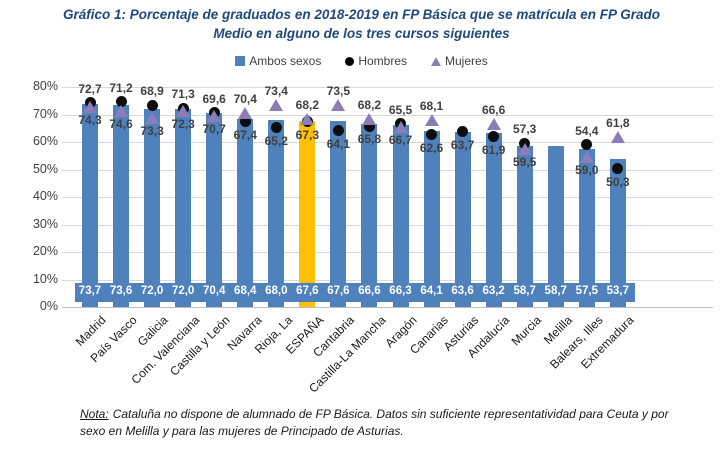 This screenshot has width=723, height=451. What do you see at coordinates (307, 291) in the screenshot?
I see `bar-value-label: 67,6` at bounding box center [307, 291].